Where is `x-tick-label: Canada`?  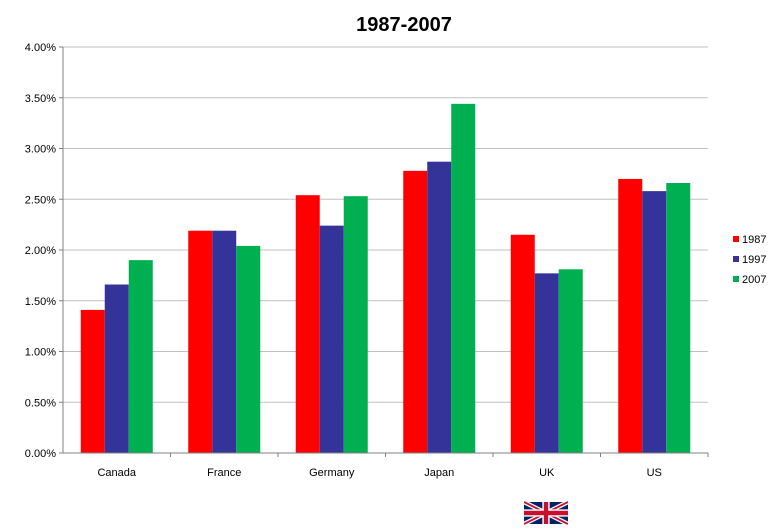 x-tick-label: Canada is located at coordinates (116, 473).